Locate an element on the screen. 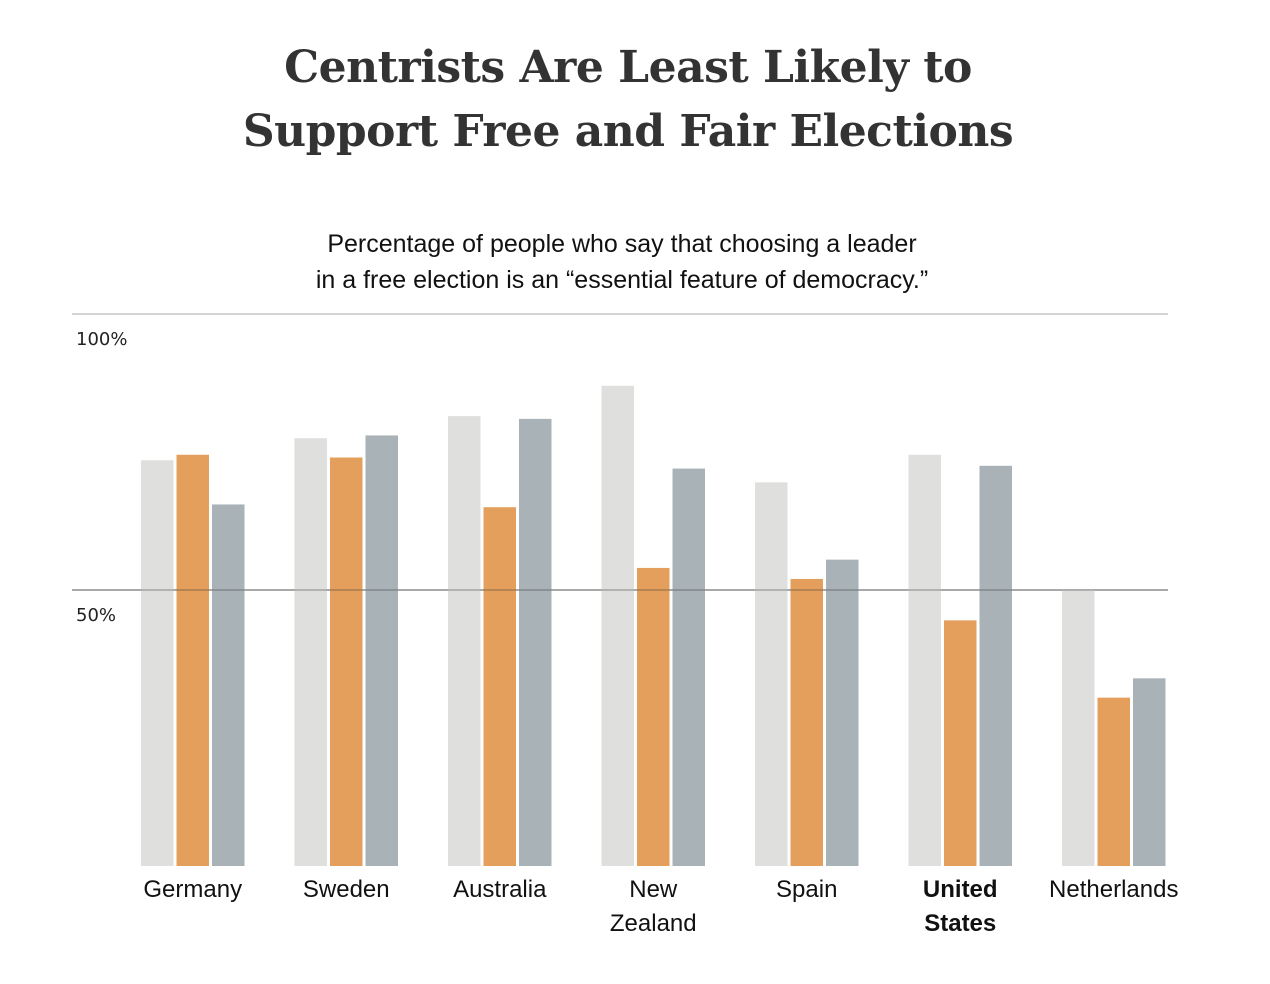 The image size is (1270, 984). x-tick-label-line: Spain is located at coordinates (806, 889).